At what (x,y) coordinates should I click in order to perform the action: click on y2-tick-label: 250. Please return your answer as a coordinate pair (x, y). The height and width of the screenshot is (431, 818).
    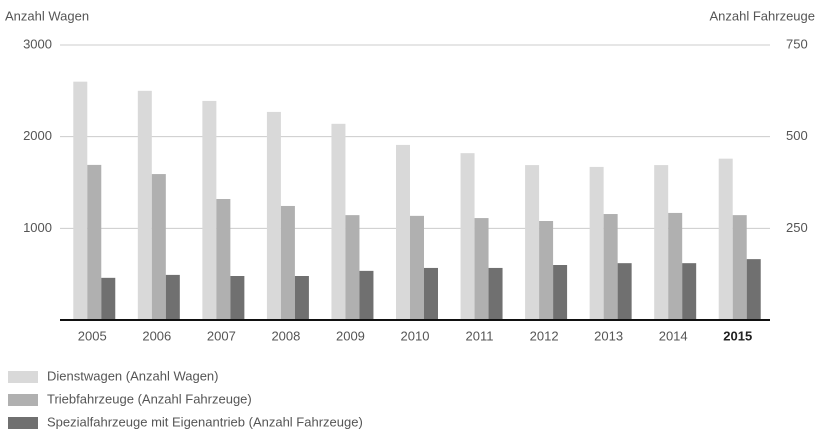
    Looking at the image, I should click on (797, 227).